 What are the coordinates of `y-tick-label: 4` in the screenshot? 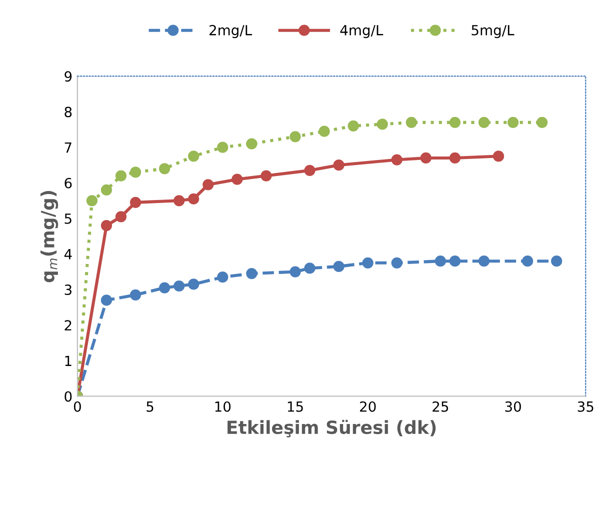 It's located at (68, 254).